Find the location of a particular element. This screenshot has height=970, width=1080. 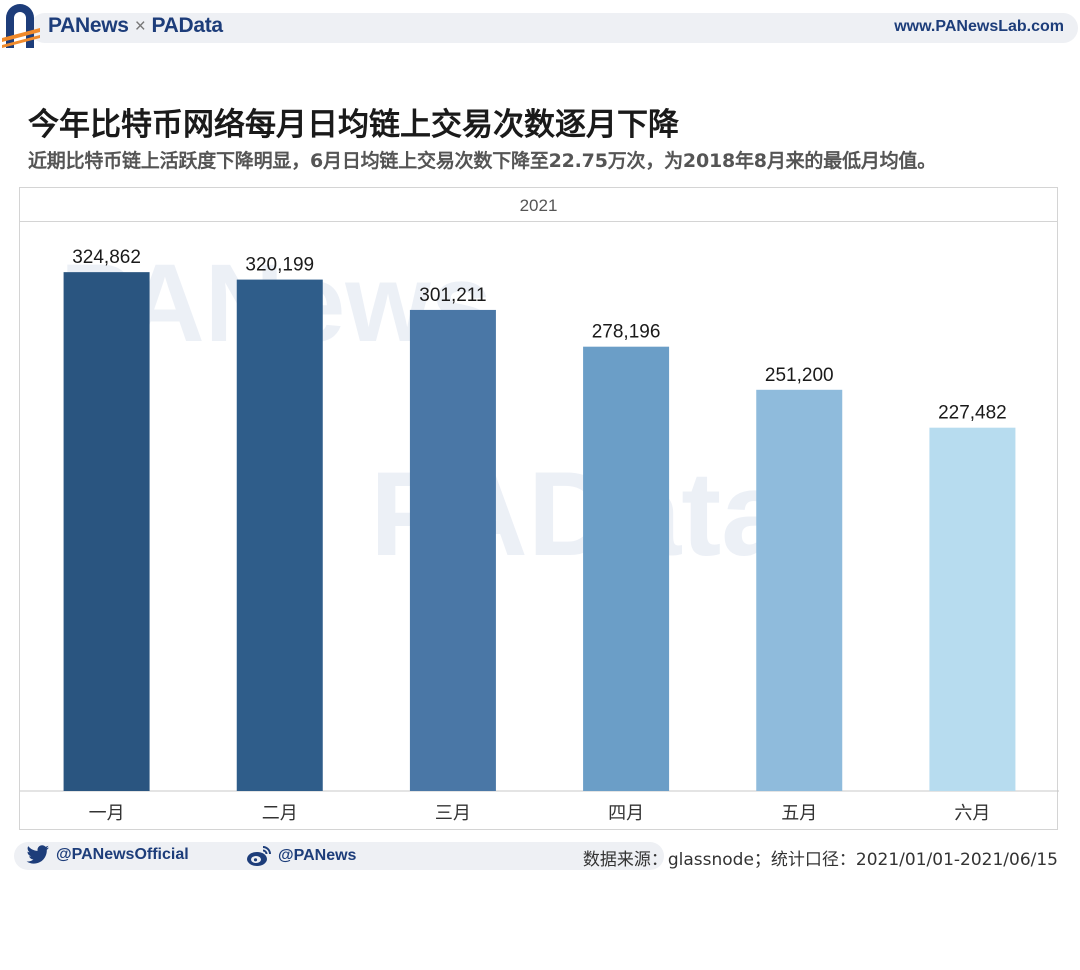

weibo-handle: @PANews is located at coordinates (301, 856).